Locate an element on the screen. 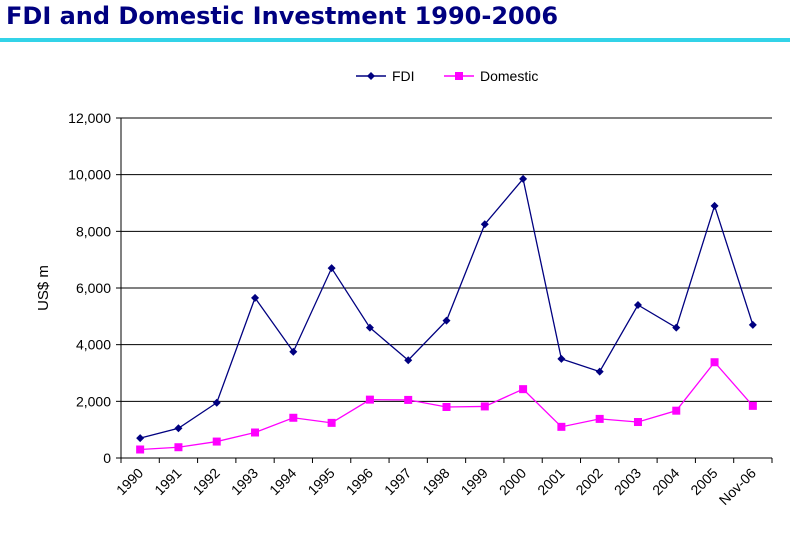  y-tick-label: 6,000 is located at coordinates (93, 288).